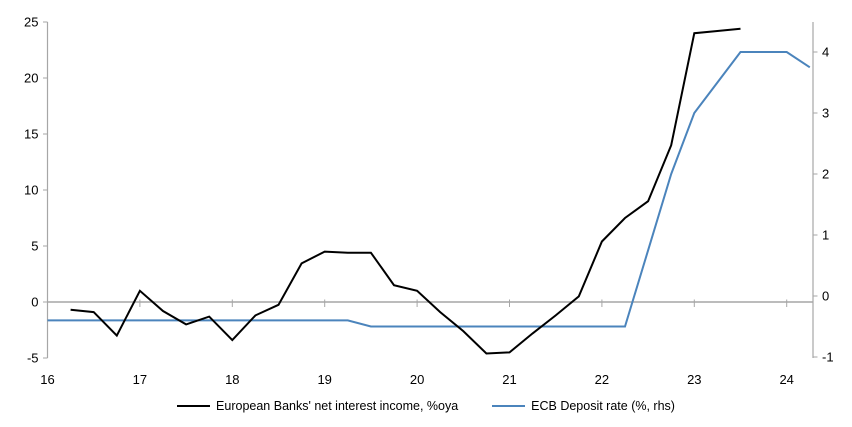 Image resolution: width=852 pixels, height=427 pixels. I want to click on right-axis-label: 3, so click(825, 113).